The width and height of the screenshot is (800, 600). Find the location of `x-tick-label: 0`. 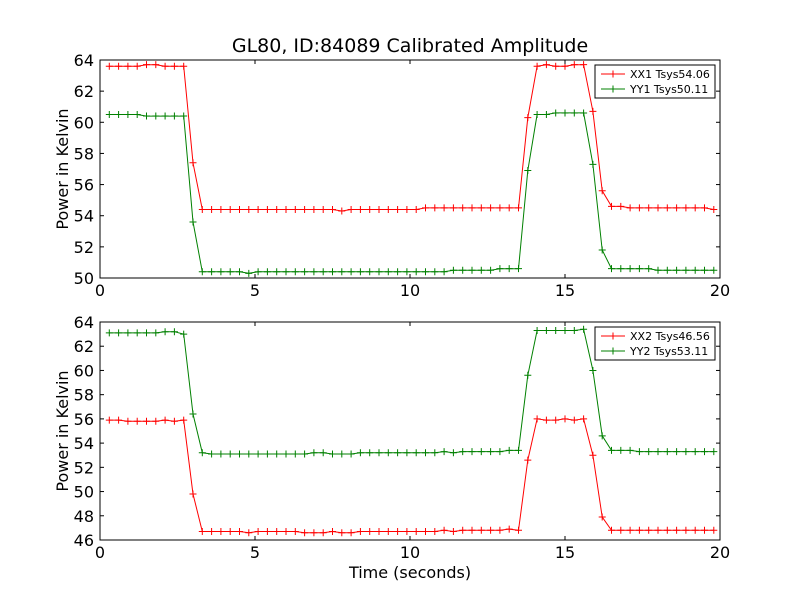

x-tick-label: 0 is located at coordinates (100, 290).